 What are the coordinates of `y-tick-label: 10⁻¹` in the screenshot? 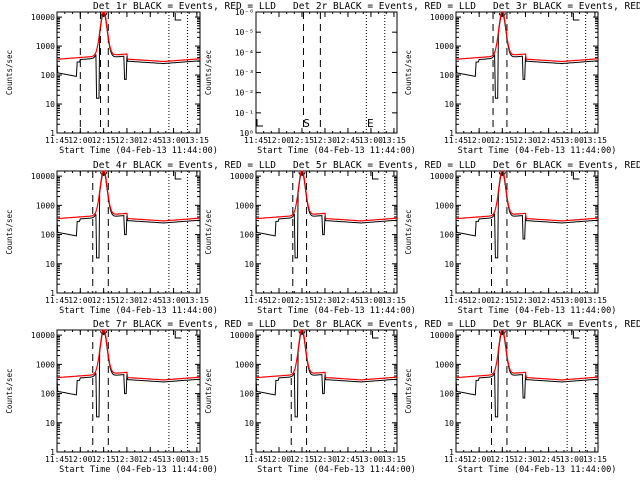 It's located at (244, 113).